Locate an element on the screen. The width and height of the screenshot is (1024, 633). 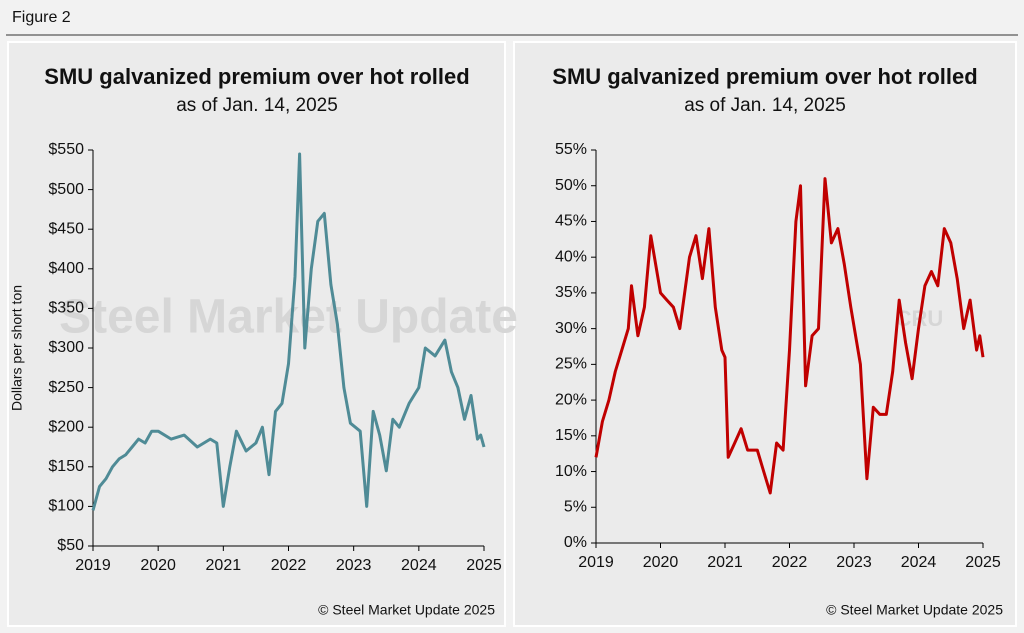
y-tick-label: 30% is located at coordinates (571, 328).